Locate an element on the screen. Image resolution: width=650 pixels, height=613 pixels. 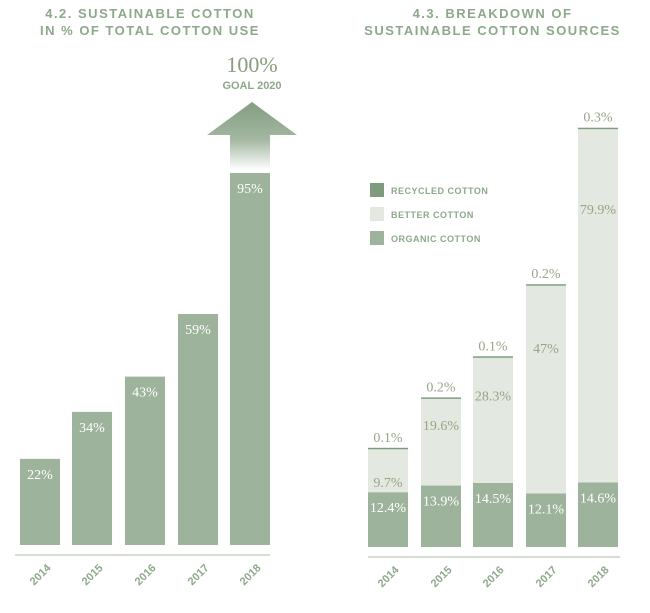
title-line: SUSTAINABLE COTTON SOURCES is located at coordinates (492, 30).